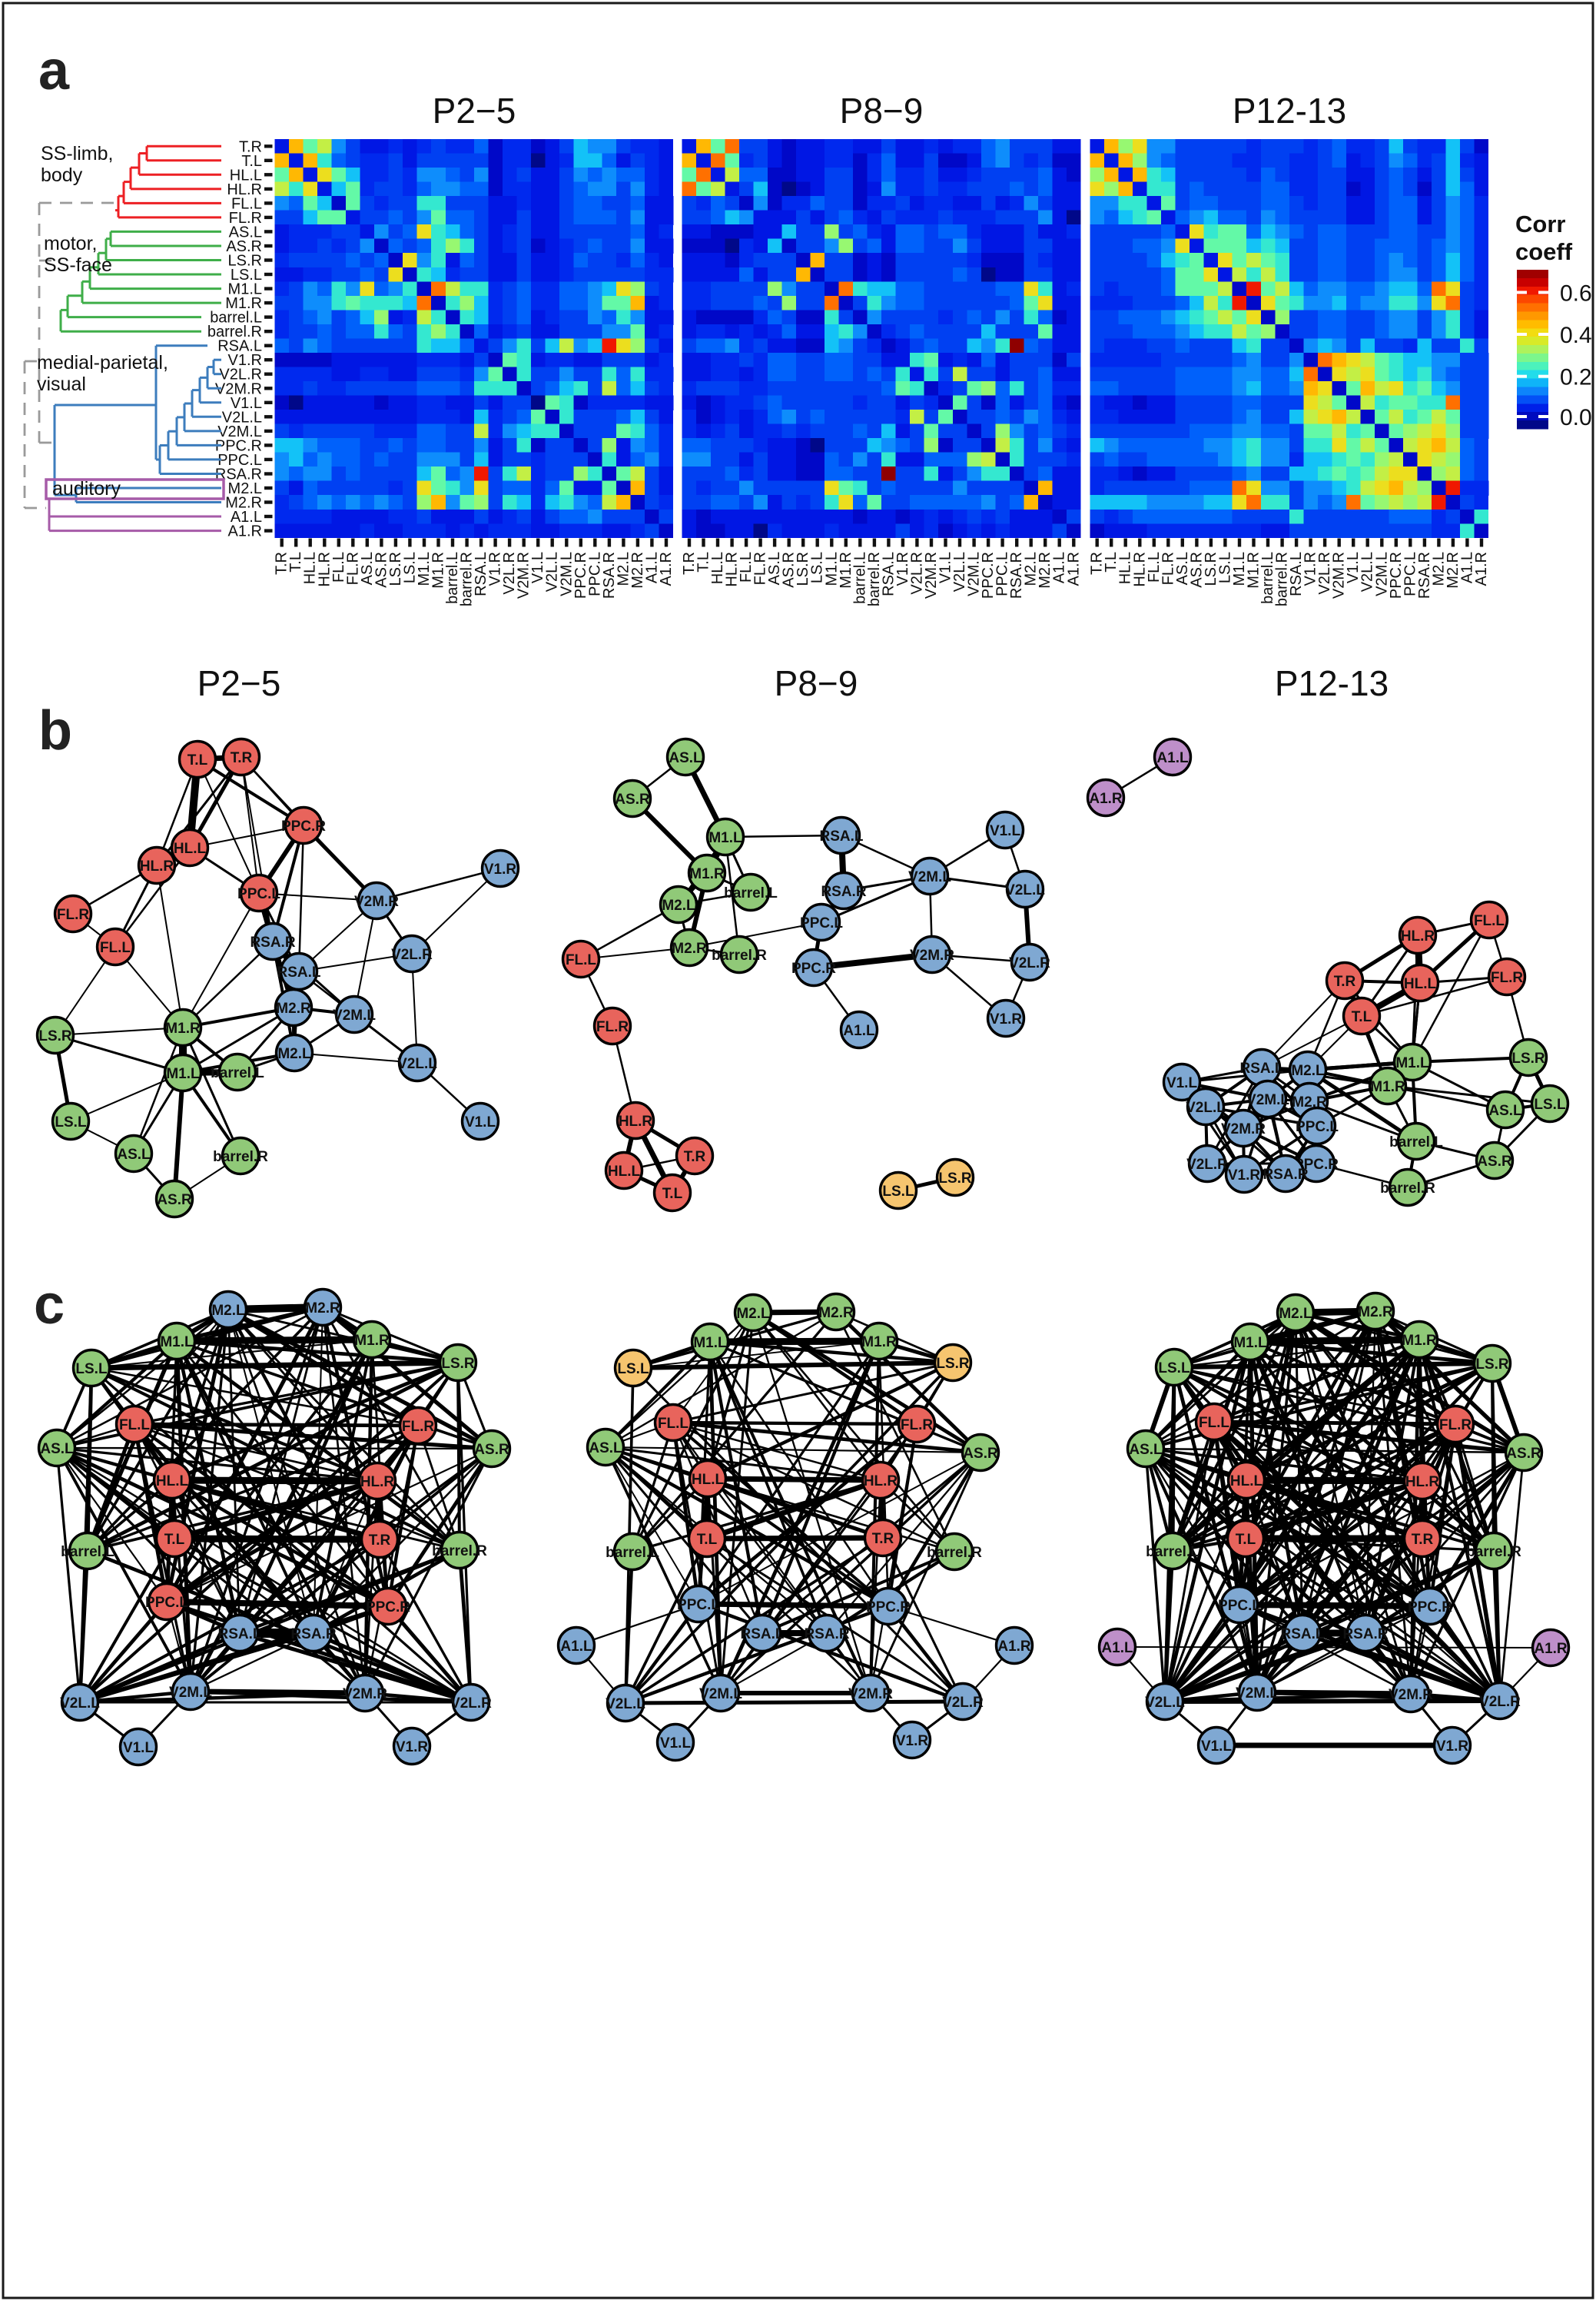 This screenshot has height=2301, width=1596. I want to click on svg-text: medial-parietal,, so click(102, 363).